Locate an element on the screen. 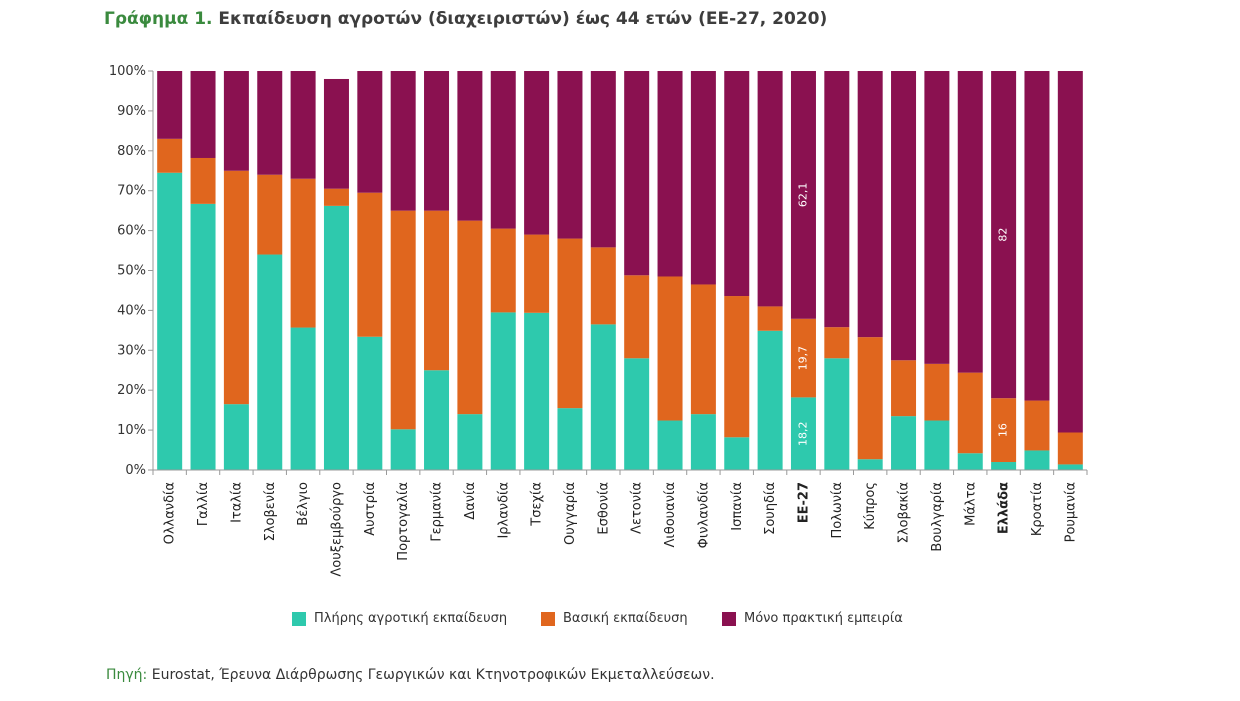 Image resolution: width=1240 pixels, height=701 pixels. x-tick-label: Γερμανία is located at coordinates (437, 512).